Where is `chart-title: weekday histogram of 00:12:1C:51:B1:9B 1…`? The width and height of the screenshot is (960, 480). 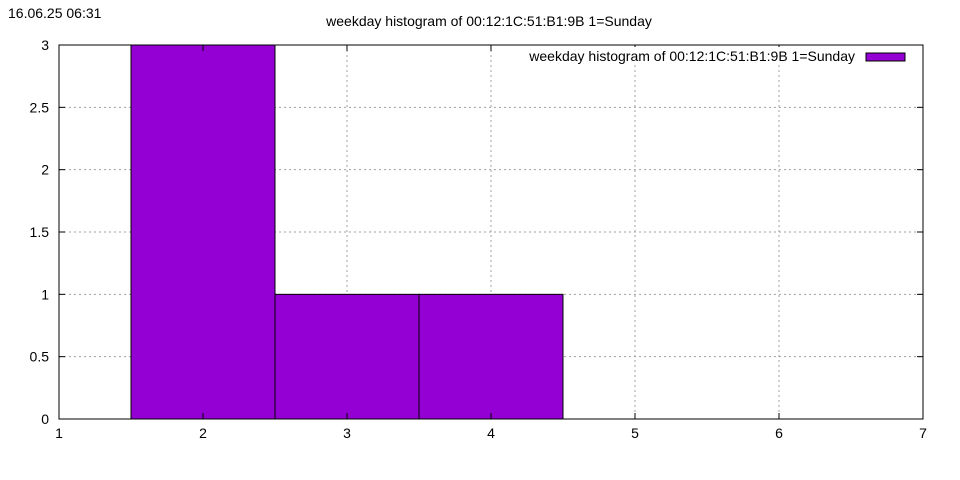
chart-title: weekday histogram of 00:12:1C:51:B1:9B 1… is located at coordinates (488, 21).